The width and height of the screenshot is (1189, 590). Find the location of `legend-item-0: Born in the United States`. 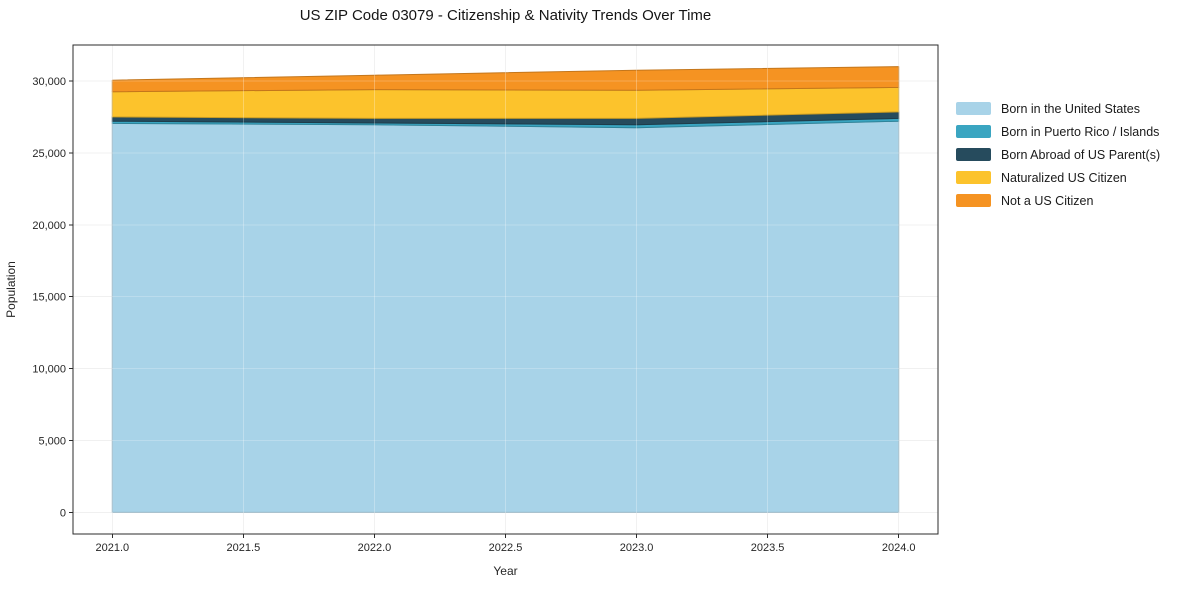

legend-item-0: Born in the United States is located at coordinates (1058, 108).